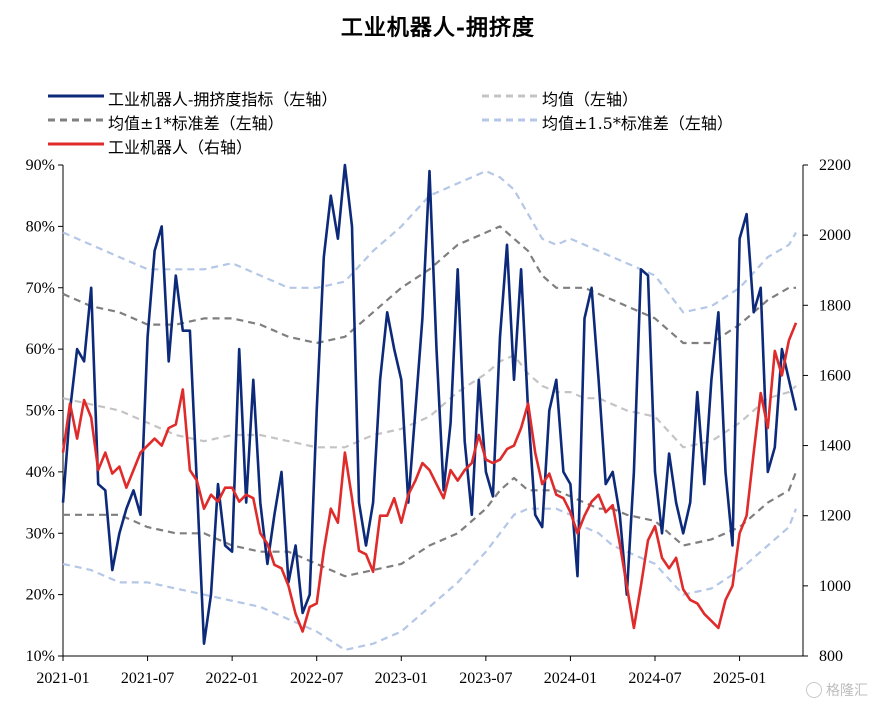  What do you see at coordinates (590, 99) in the screenshot?
I see `legend-label-mean: 均值（左轴）` at bounding box center [590, 99].